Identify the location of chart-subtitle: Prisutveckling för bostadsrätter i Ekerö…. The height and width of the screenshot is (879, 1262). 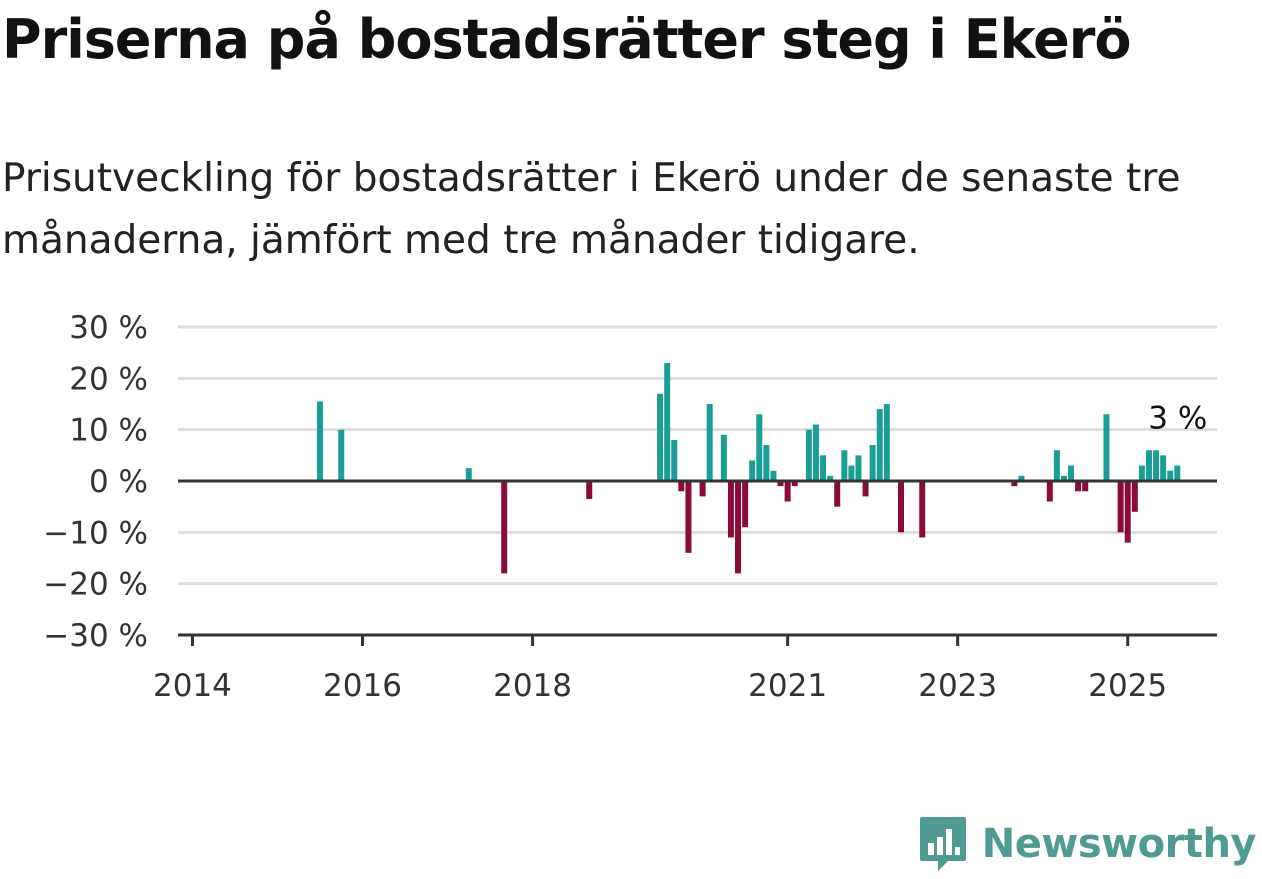
(591, 209).